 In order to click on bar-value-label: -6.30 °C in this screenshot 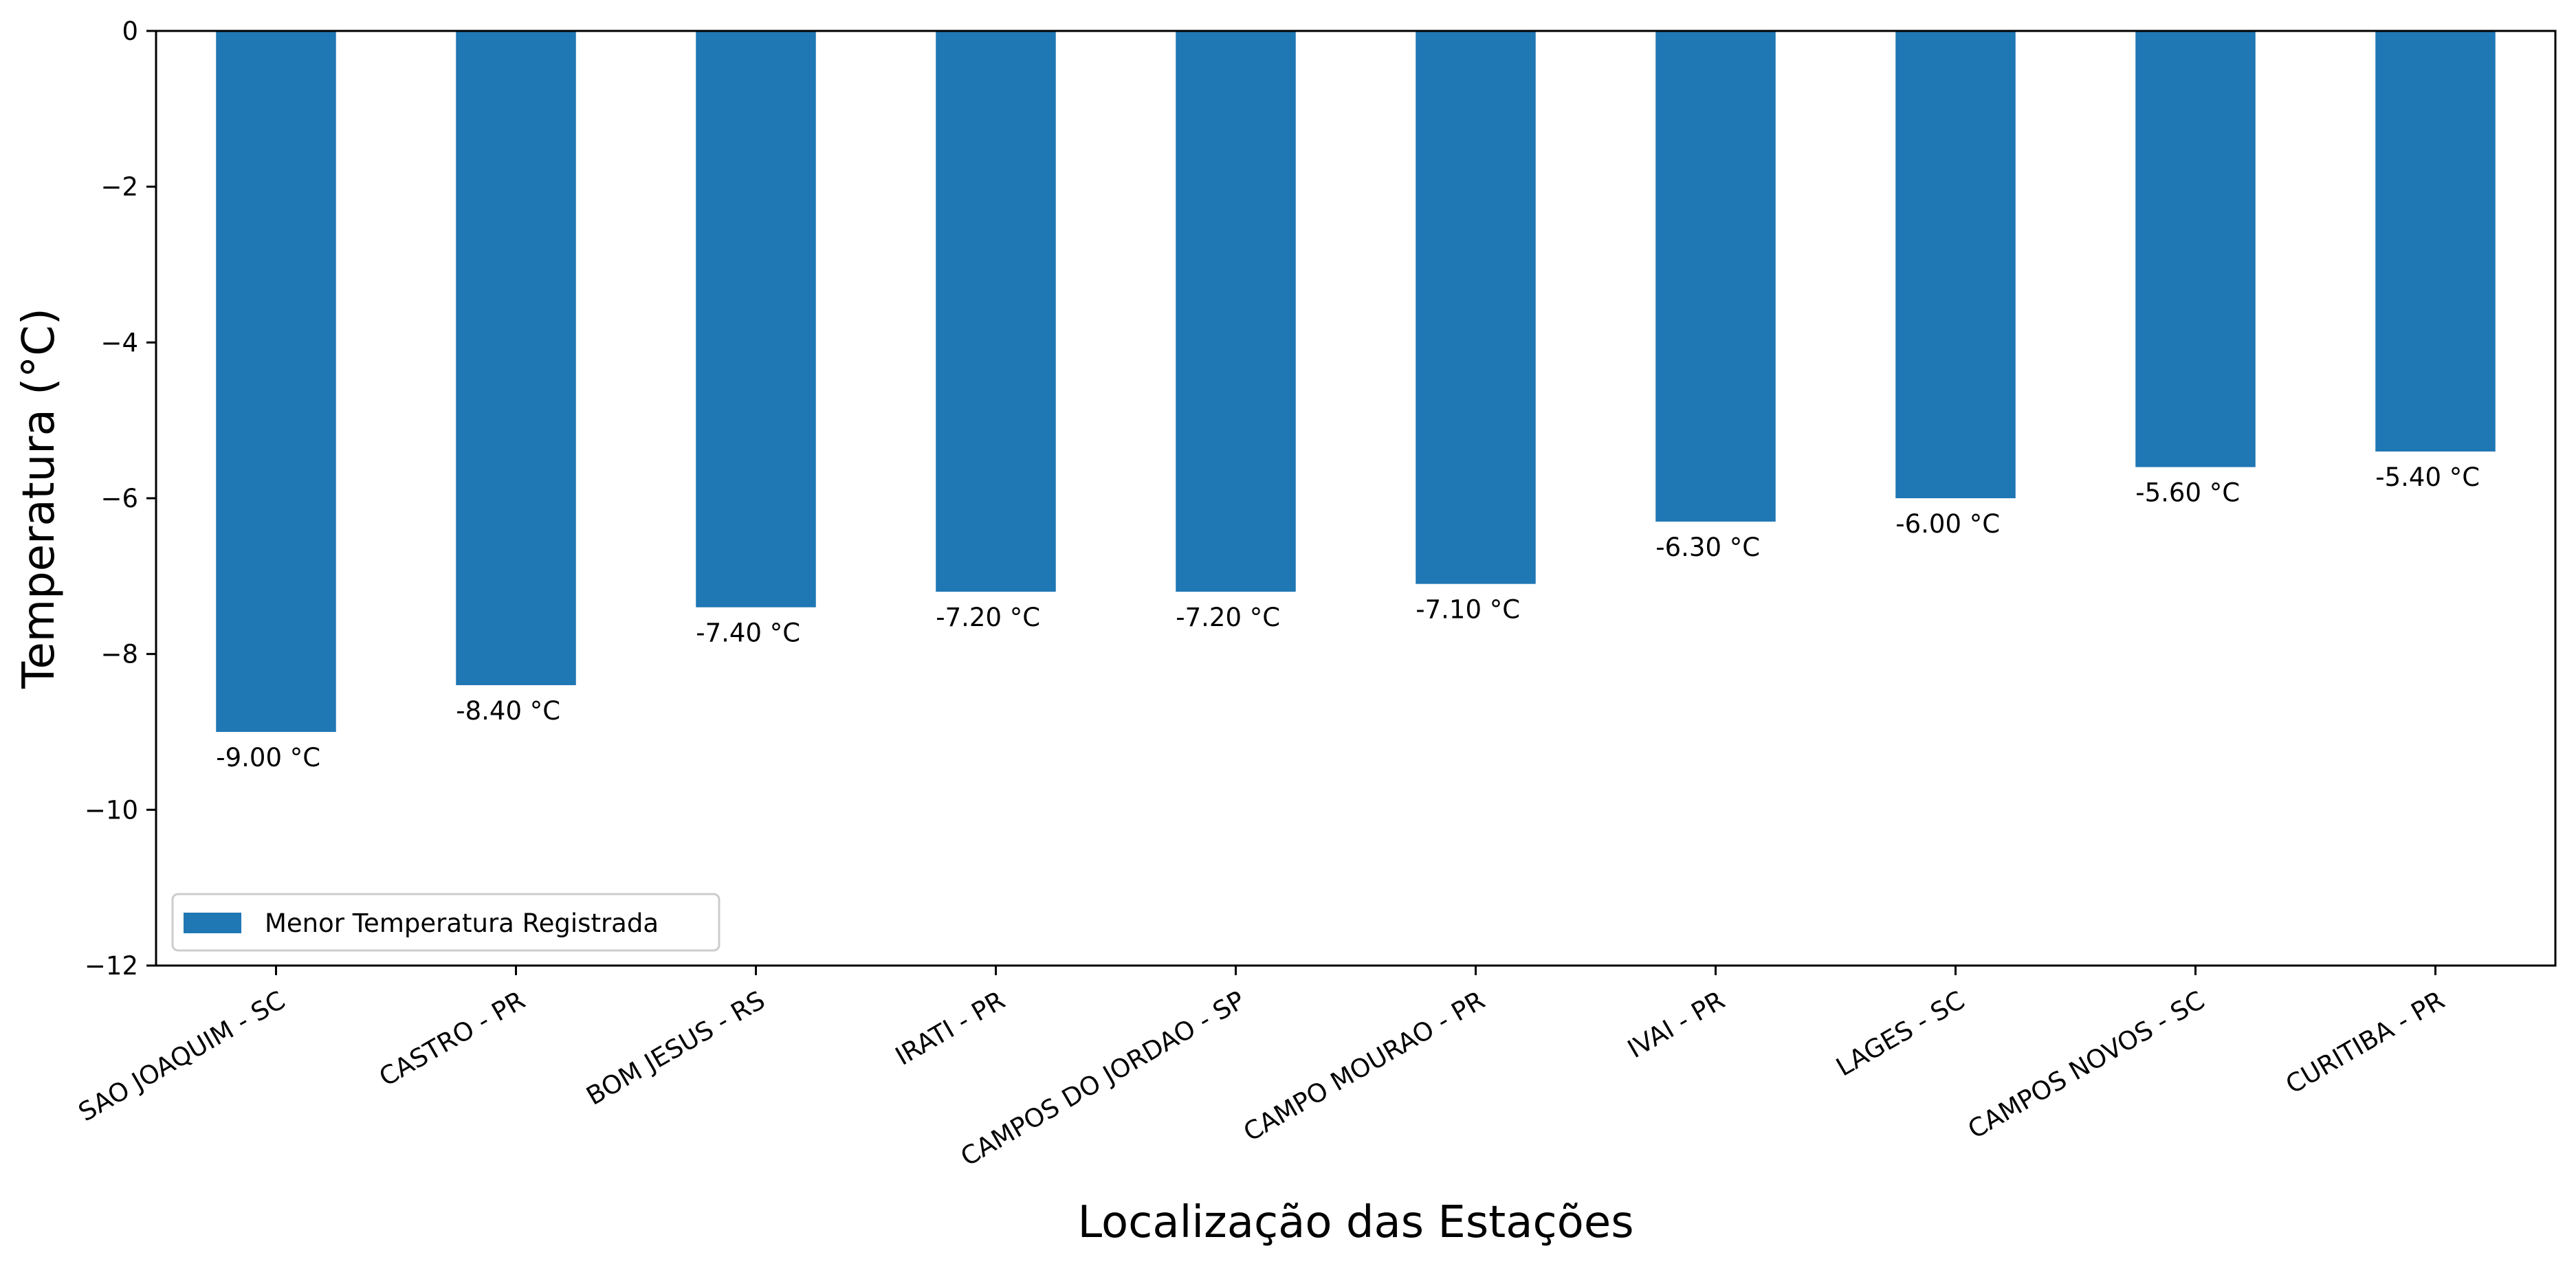, I will do `click(1707, 547)`.